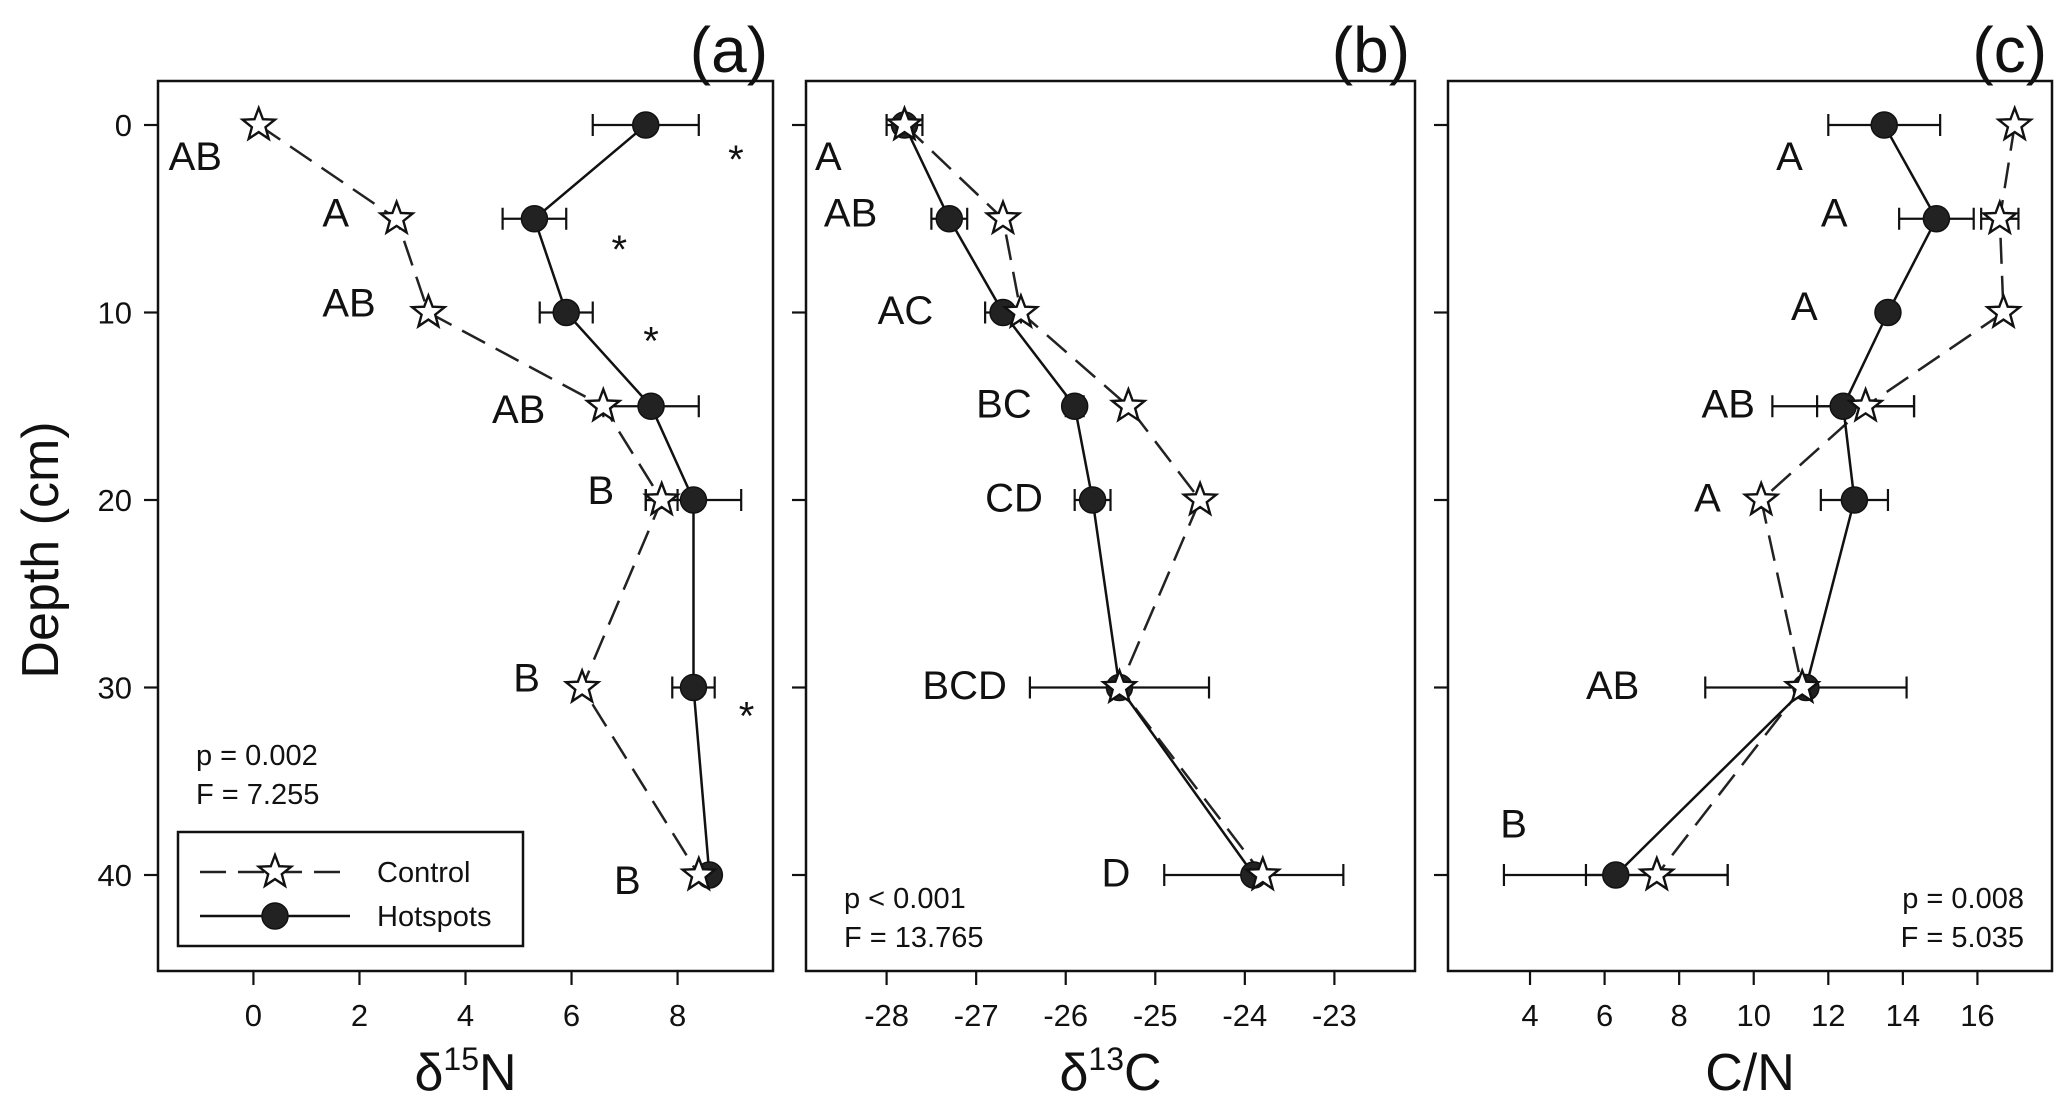  What do you see at coordinates (913, 938) in the screenshot?
I see `stats-f-value: F = 13.765` at bounding box center [913, 938].